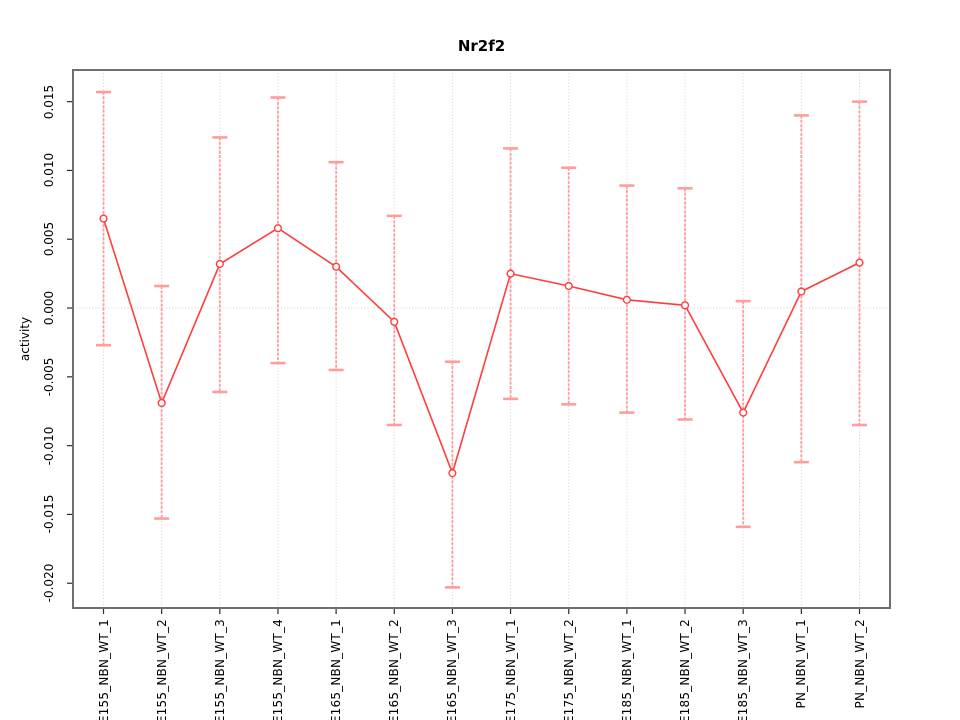  Describe the element at coordinates (510, 669) in the screenshot. I see `x-tick-label: E175_NBN_WT_1` at that location.